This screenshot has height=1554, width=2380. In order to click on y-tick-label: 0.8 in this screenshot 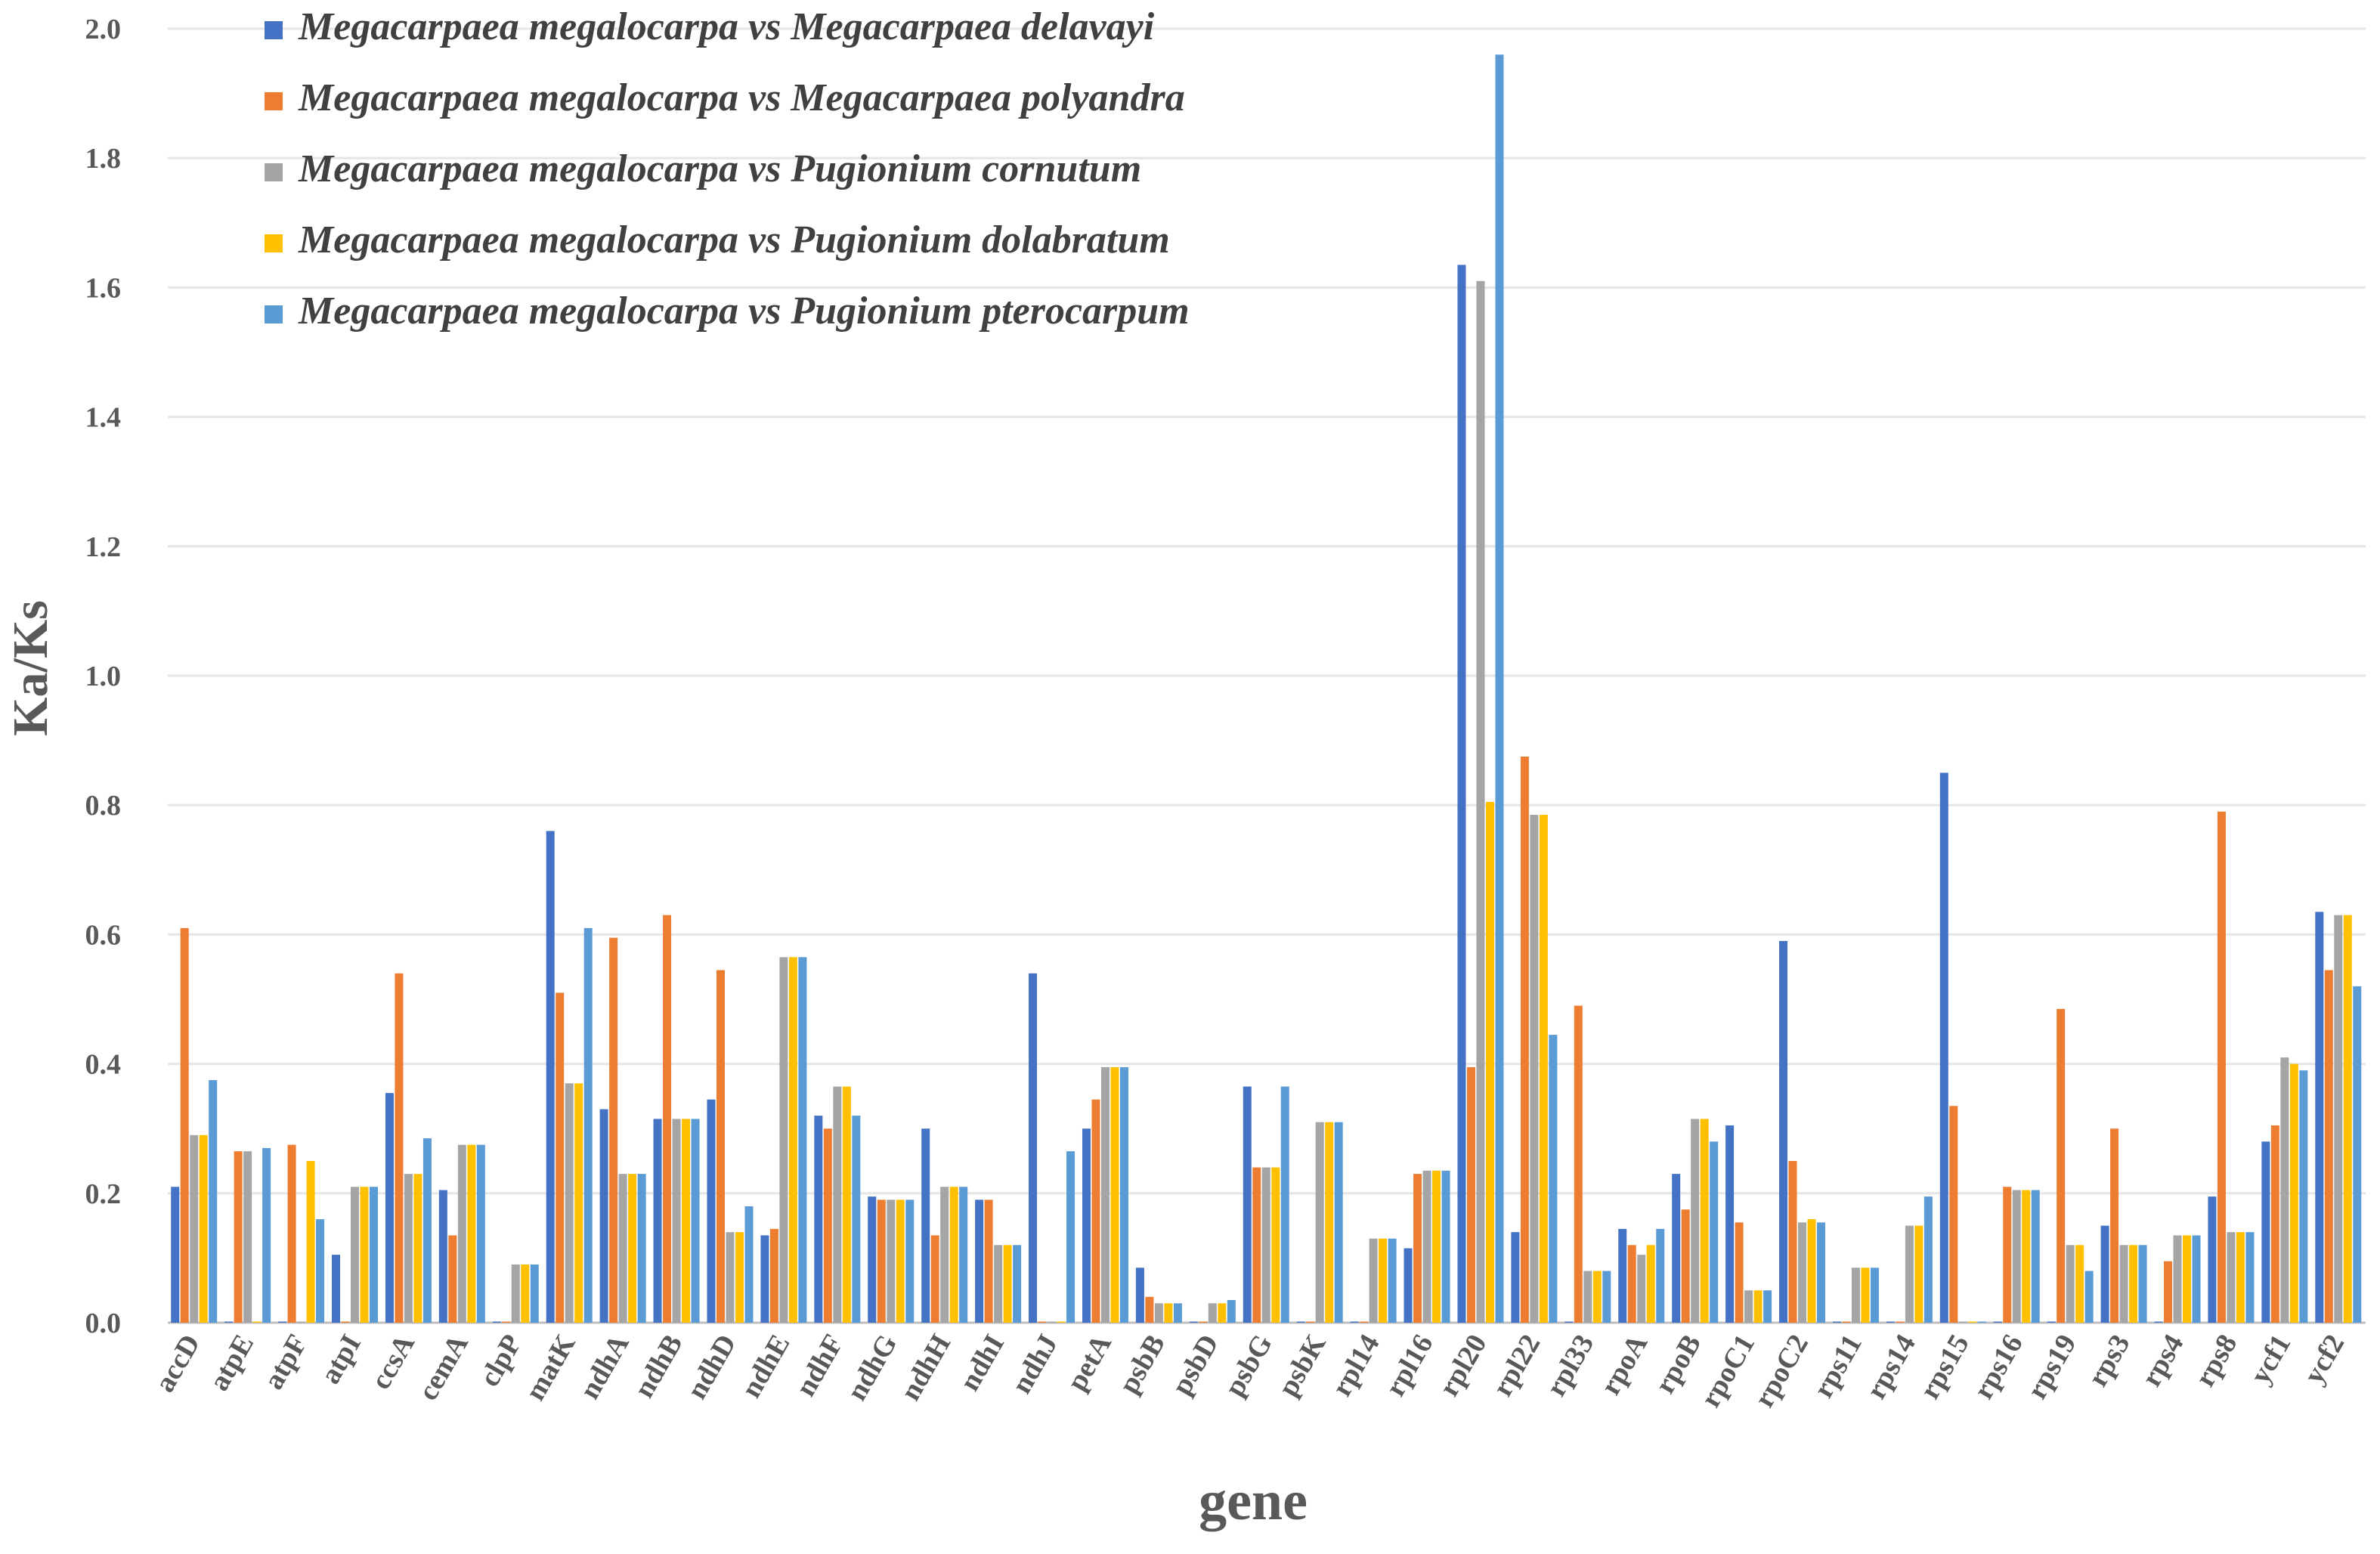, I will do `click(103, 806)`.